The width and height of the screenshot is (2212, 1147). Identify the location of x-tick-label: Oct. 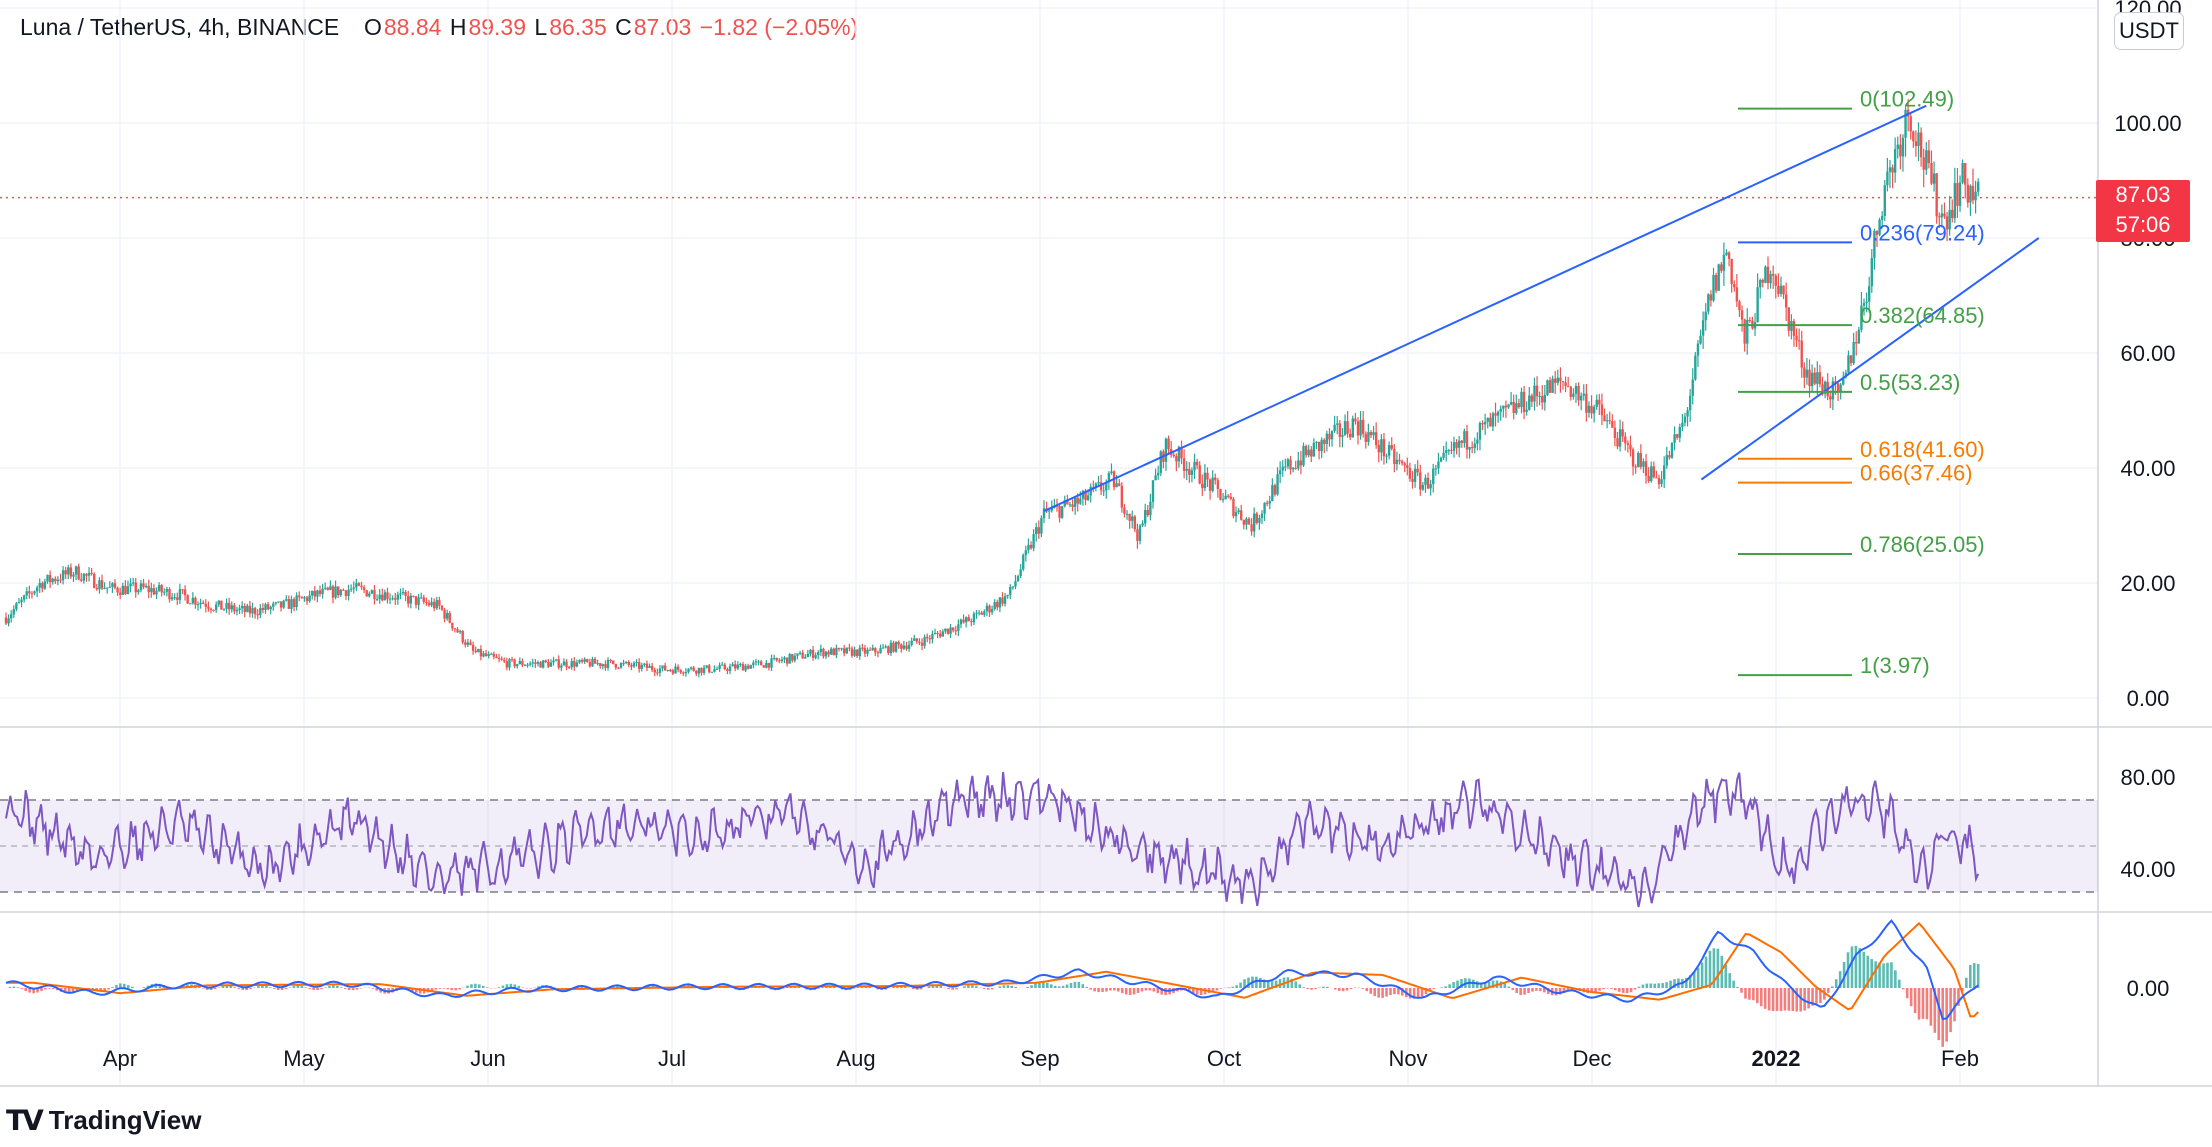
(1224, 1058).